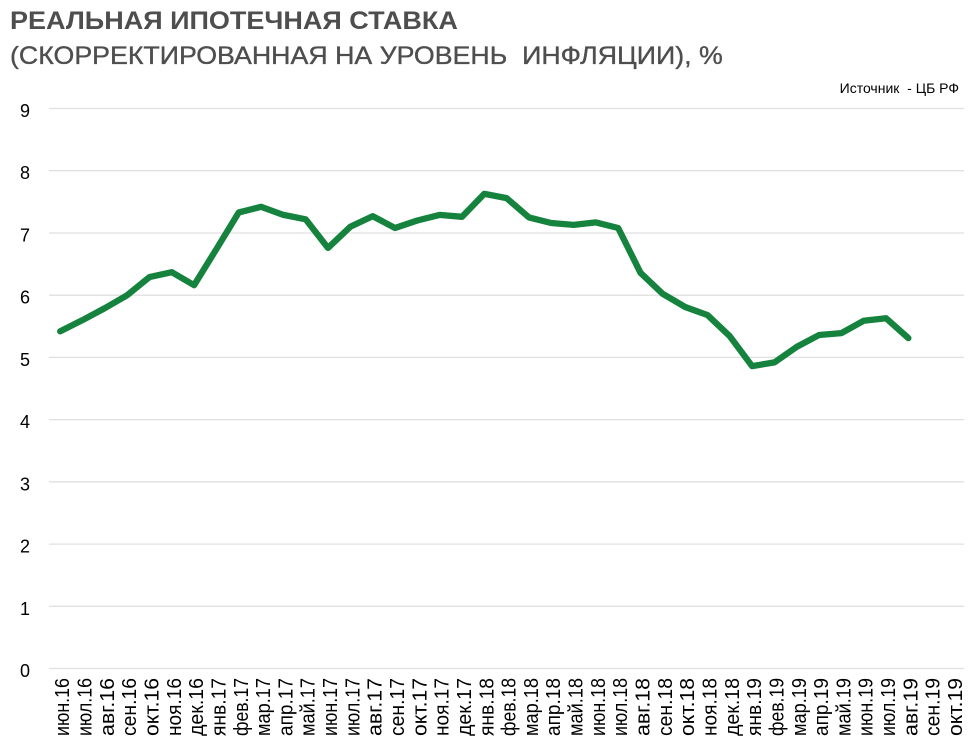 Image resolution: width=969 pixels, height=745 pixels. I want to click on svg-text: сен.19, so click(934, 707).